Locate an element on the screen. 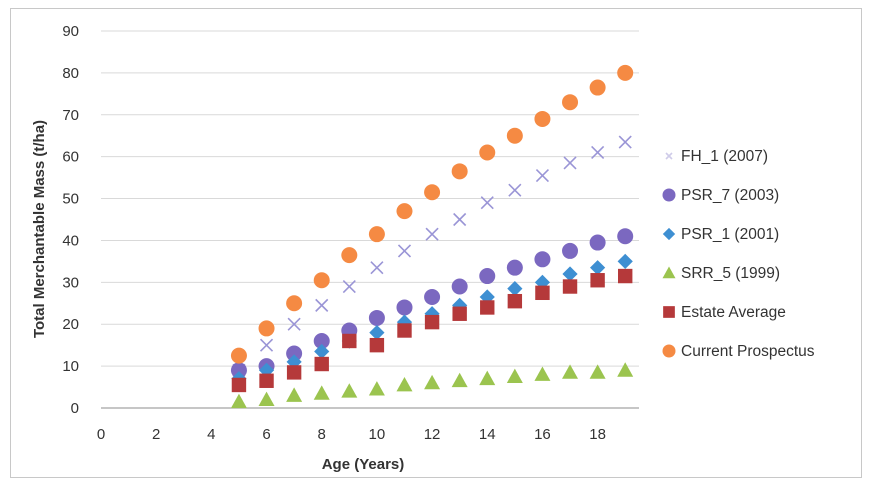  legend-label: PSR_1 (2001) is located at coordinates (730, 234).